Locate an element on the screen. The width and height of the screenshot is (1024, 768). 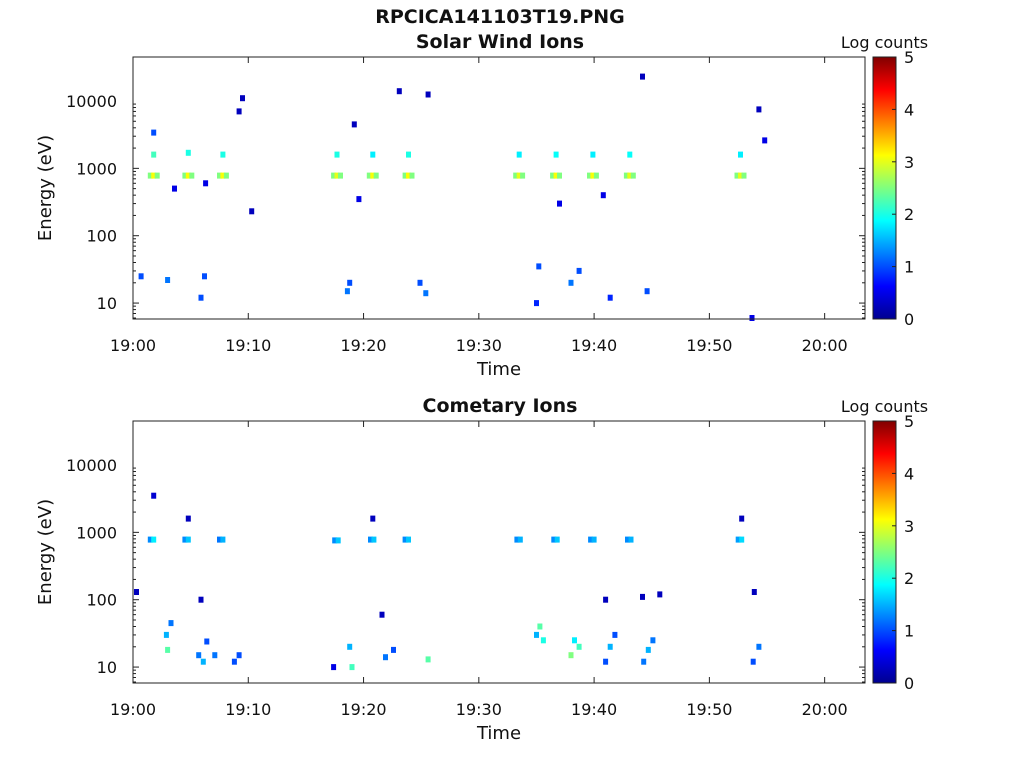
y-tick-label: 1000 is located at coordinates (96, 168).